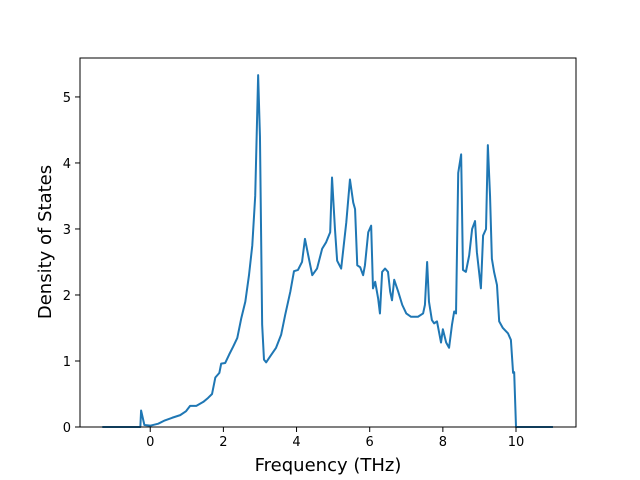 This screenshot has height=480, width=640. Describe the element at coordinates (67, 296) in the screenshot. I see `y-tick-label: 2` at that location.